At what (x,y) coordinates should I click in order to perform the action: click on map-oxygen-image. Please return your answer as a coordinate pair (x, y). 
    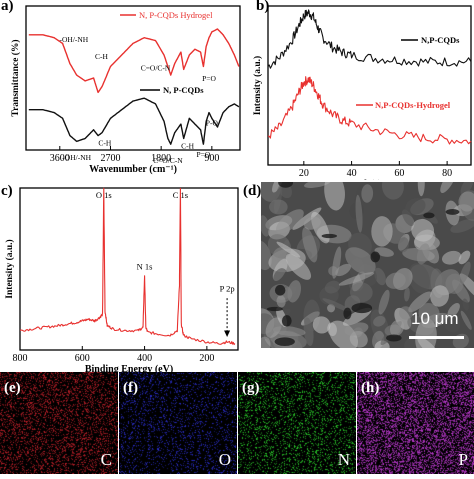
    Looking at the image, I should click on (178, 423).